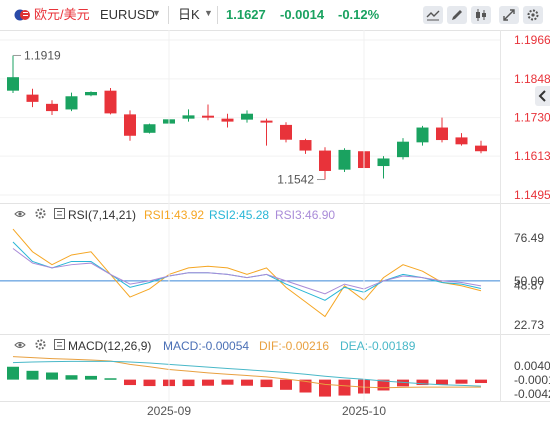 This screenshot has width=550, height=425. What do you see at coordinates (481, 15) in the screenshot?
I see `candle-type-icon` at bounding box center [481, 15].